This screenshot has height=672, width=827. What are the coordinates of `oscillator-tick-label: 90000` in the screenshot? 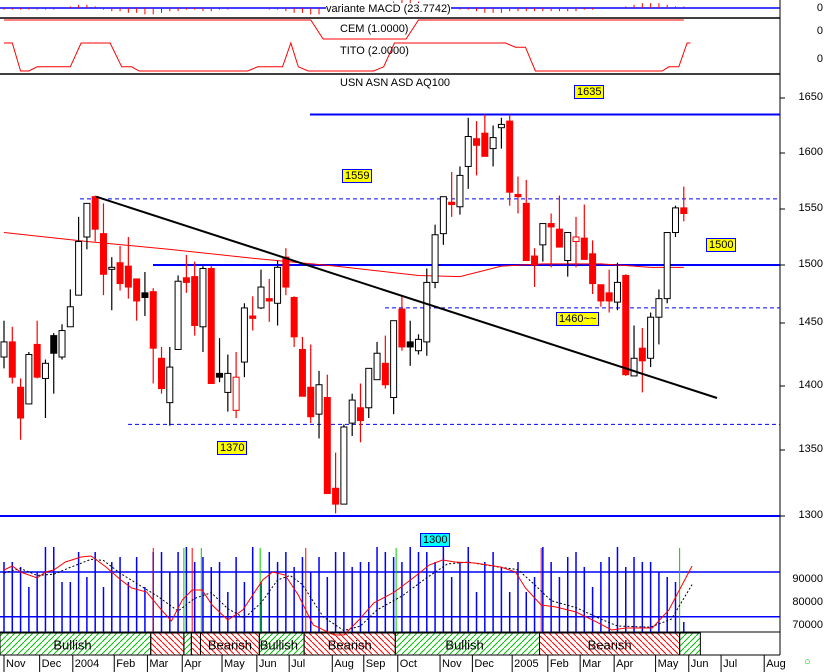 It's located at (807, 579).